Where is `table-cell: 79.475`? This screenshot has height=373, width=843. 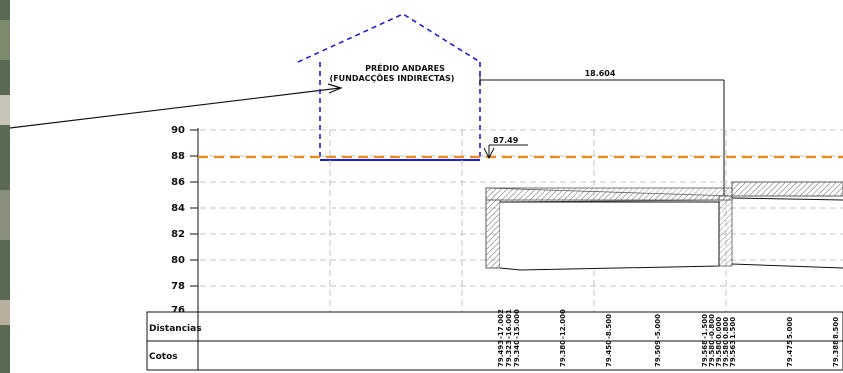
table-cell: 79.475 is located at coordinates (790, 353).